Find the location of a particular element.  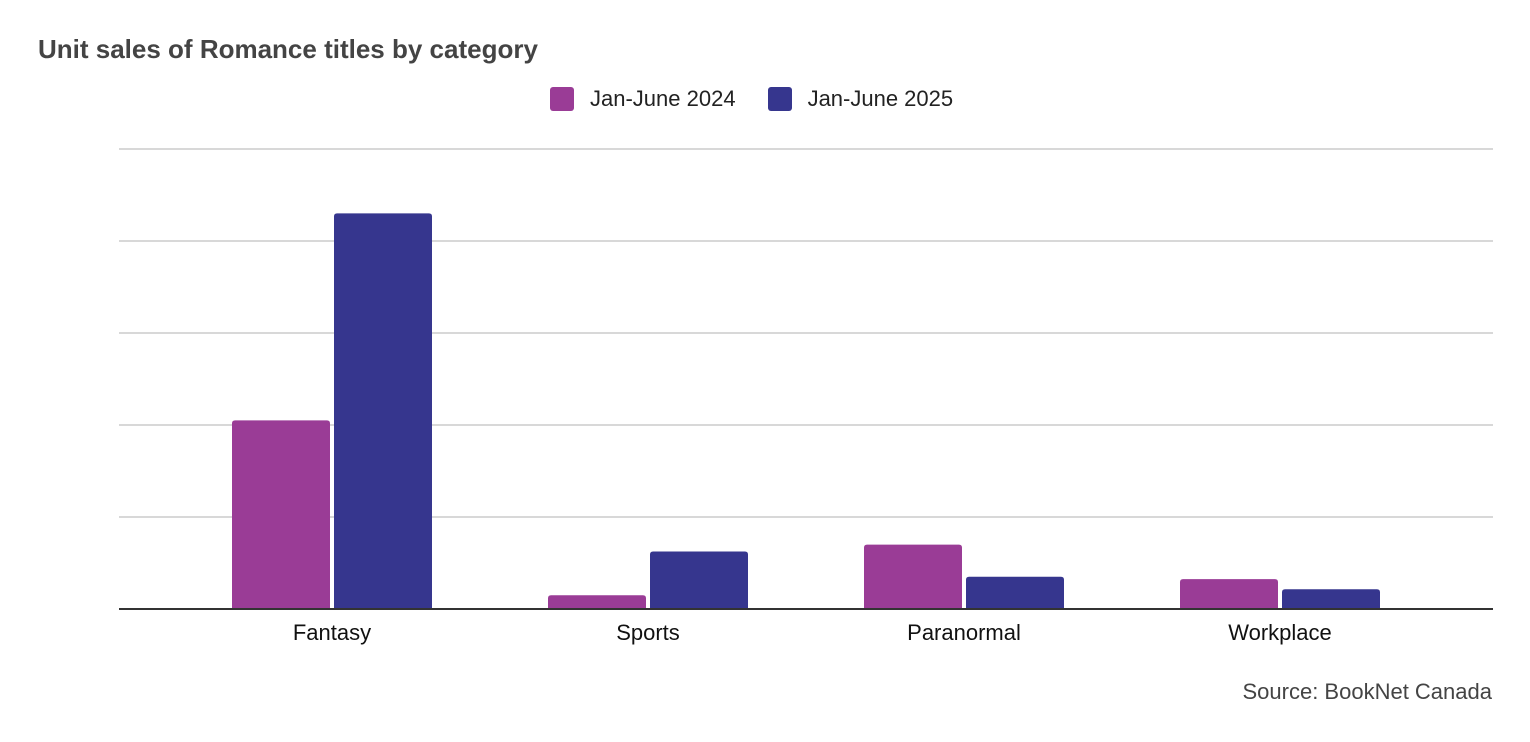

legend-swatch-2025 is located at coordinates (779, 99).